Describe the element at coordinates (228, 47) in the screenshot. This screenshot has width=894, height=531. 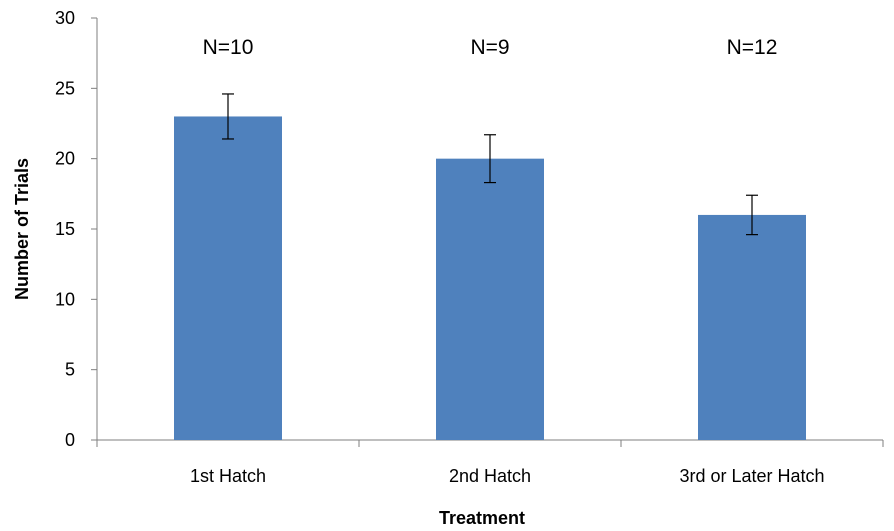
I see `sample-size-label: N=10` at that location.